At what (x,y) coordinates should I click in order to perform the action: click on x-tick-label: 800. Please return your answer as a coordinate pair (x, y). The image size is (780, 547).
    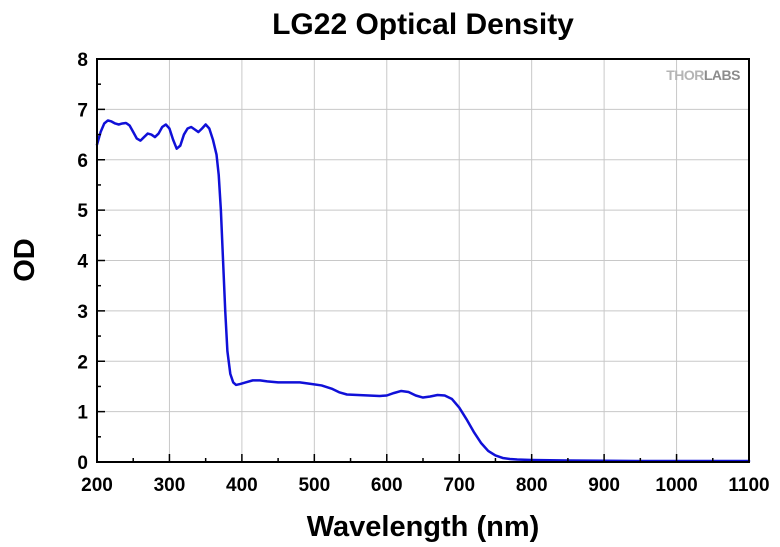
    Looking at the image, I should click on (532, 485).